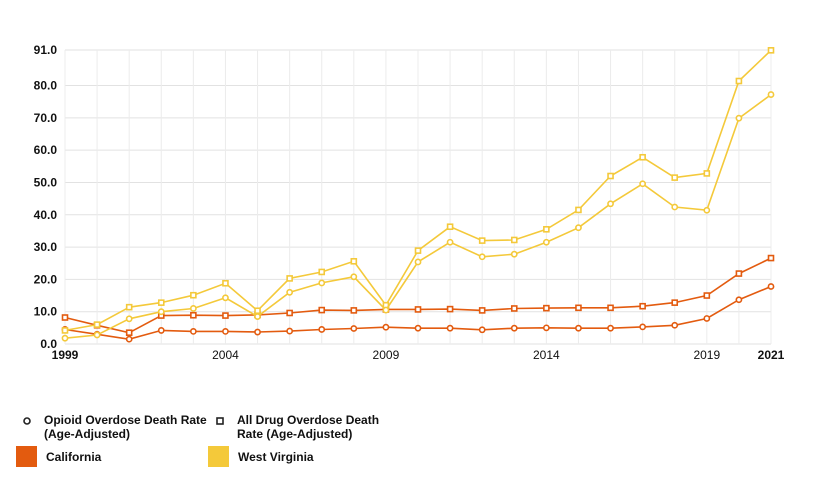  What do you see at coordinates (27, 422) in the screenshot?
I see `circle-marker-icon` at bounding box center [27, 422].